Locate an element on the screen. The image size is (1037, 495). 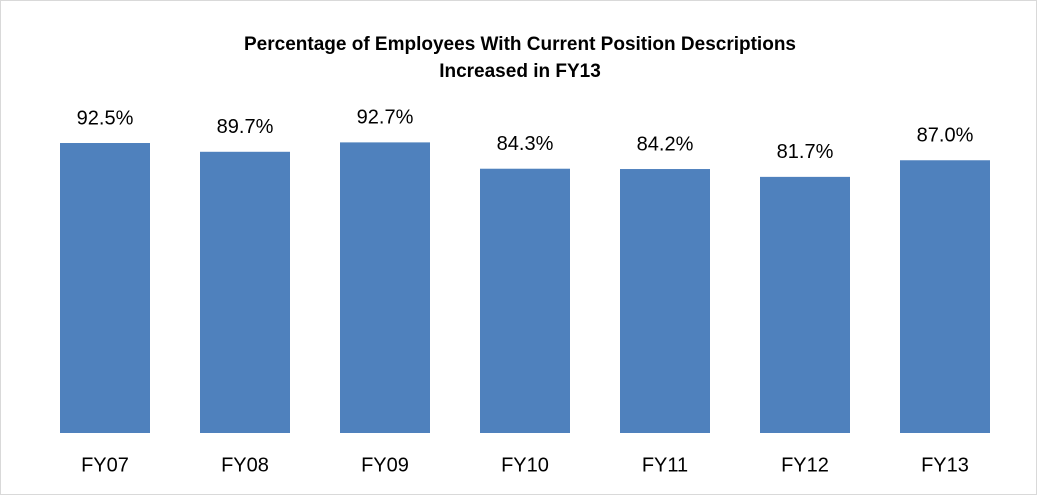
x-tick-label: FY12 is located at coordinates (805, 465).